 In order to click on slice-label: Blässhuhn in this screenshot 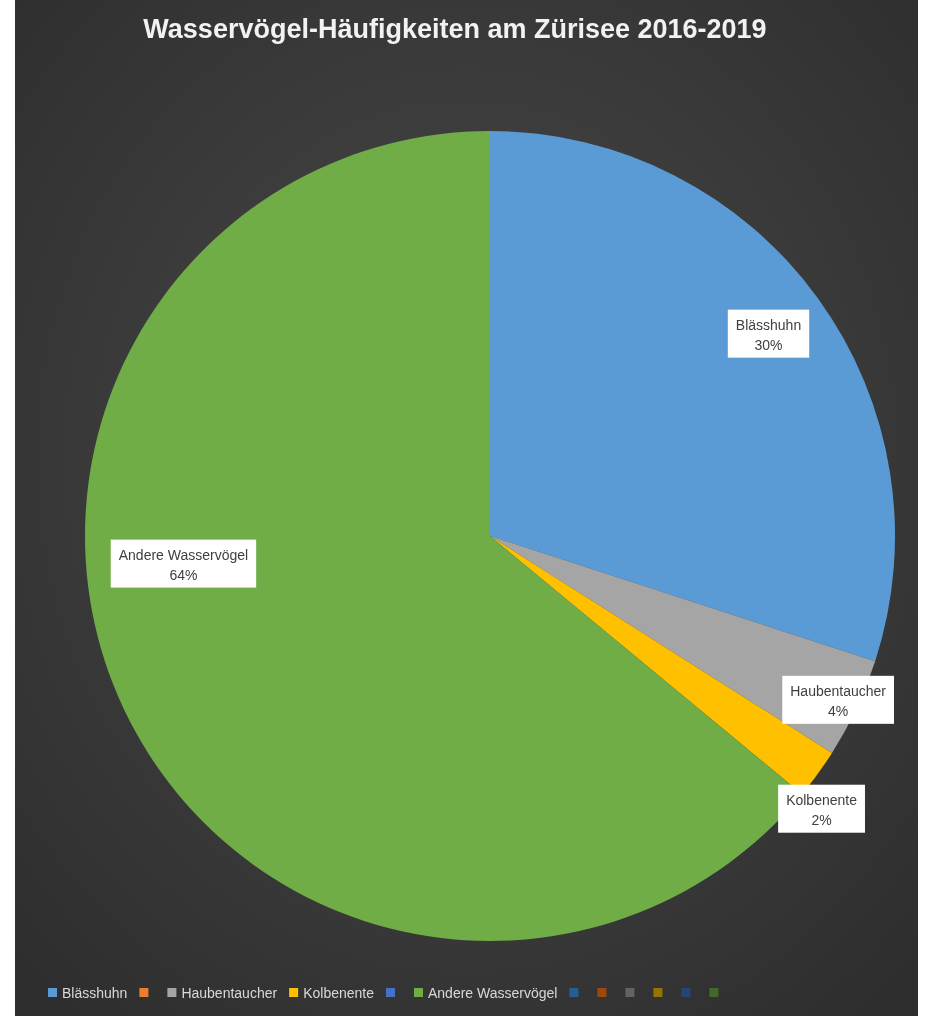, I will do `click(768, 324)`.